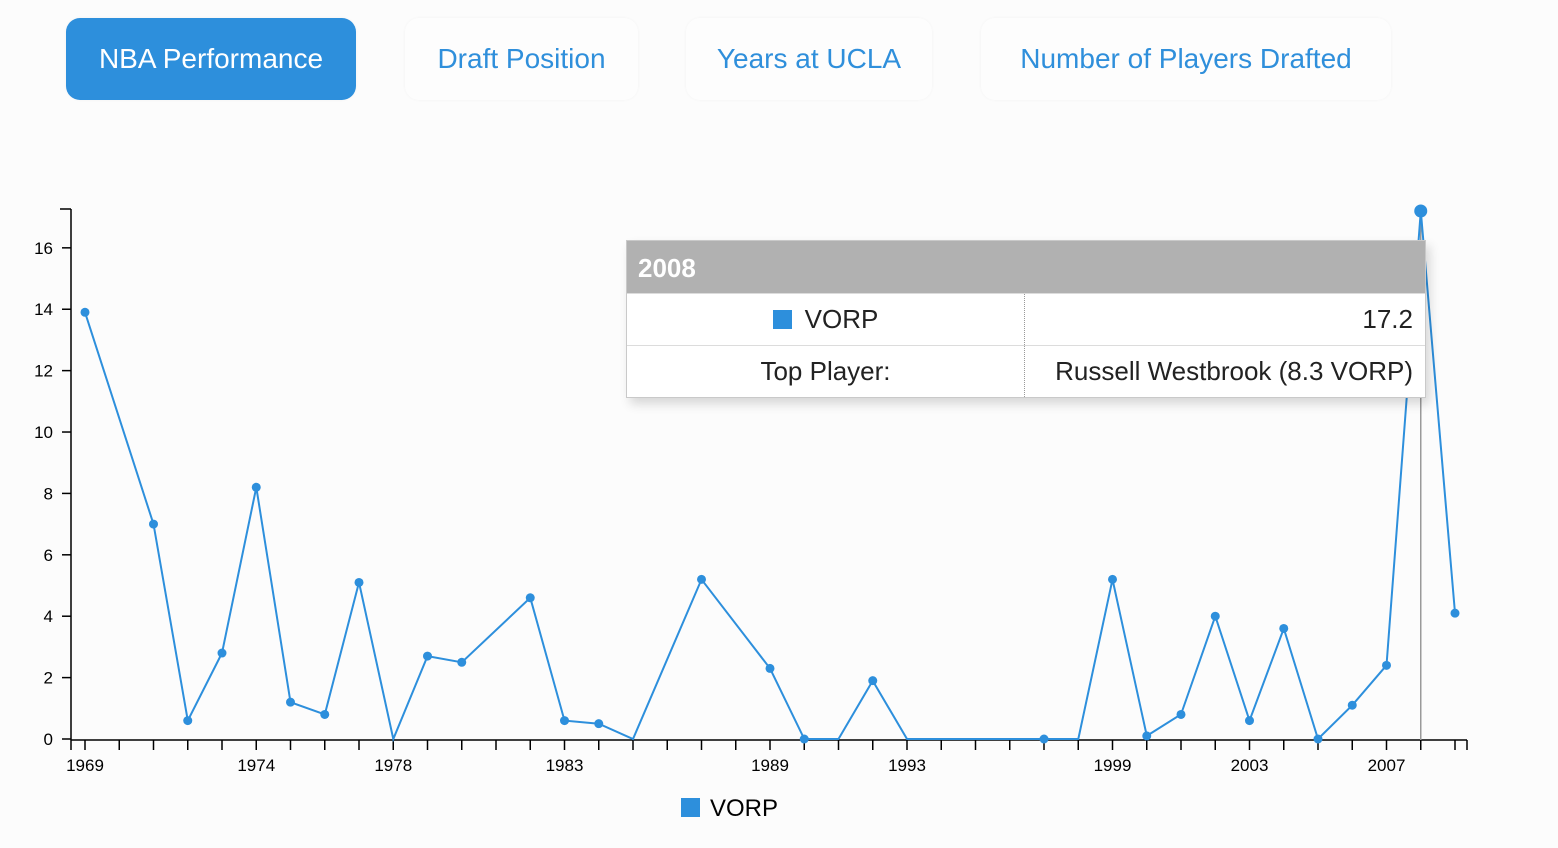 The width and height of the screenshot is (1558, 848). Describe the element at coordinates (907, 765) in the screenshot. I see `x-tick-label: 1993` at that location.